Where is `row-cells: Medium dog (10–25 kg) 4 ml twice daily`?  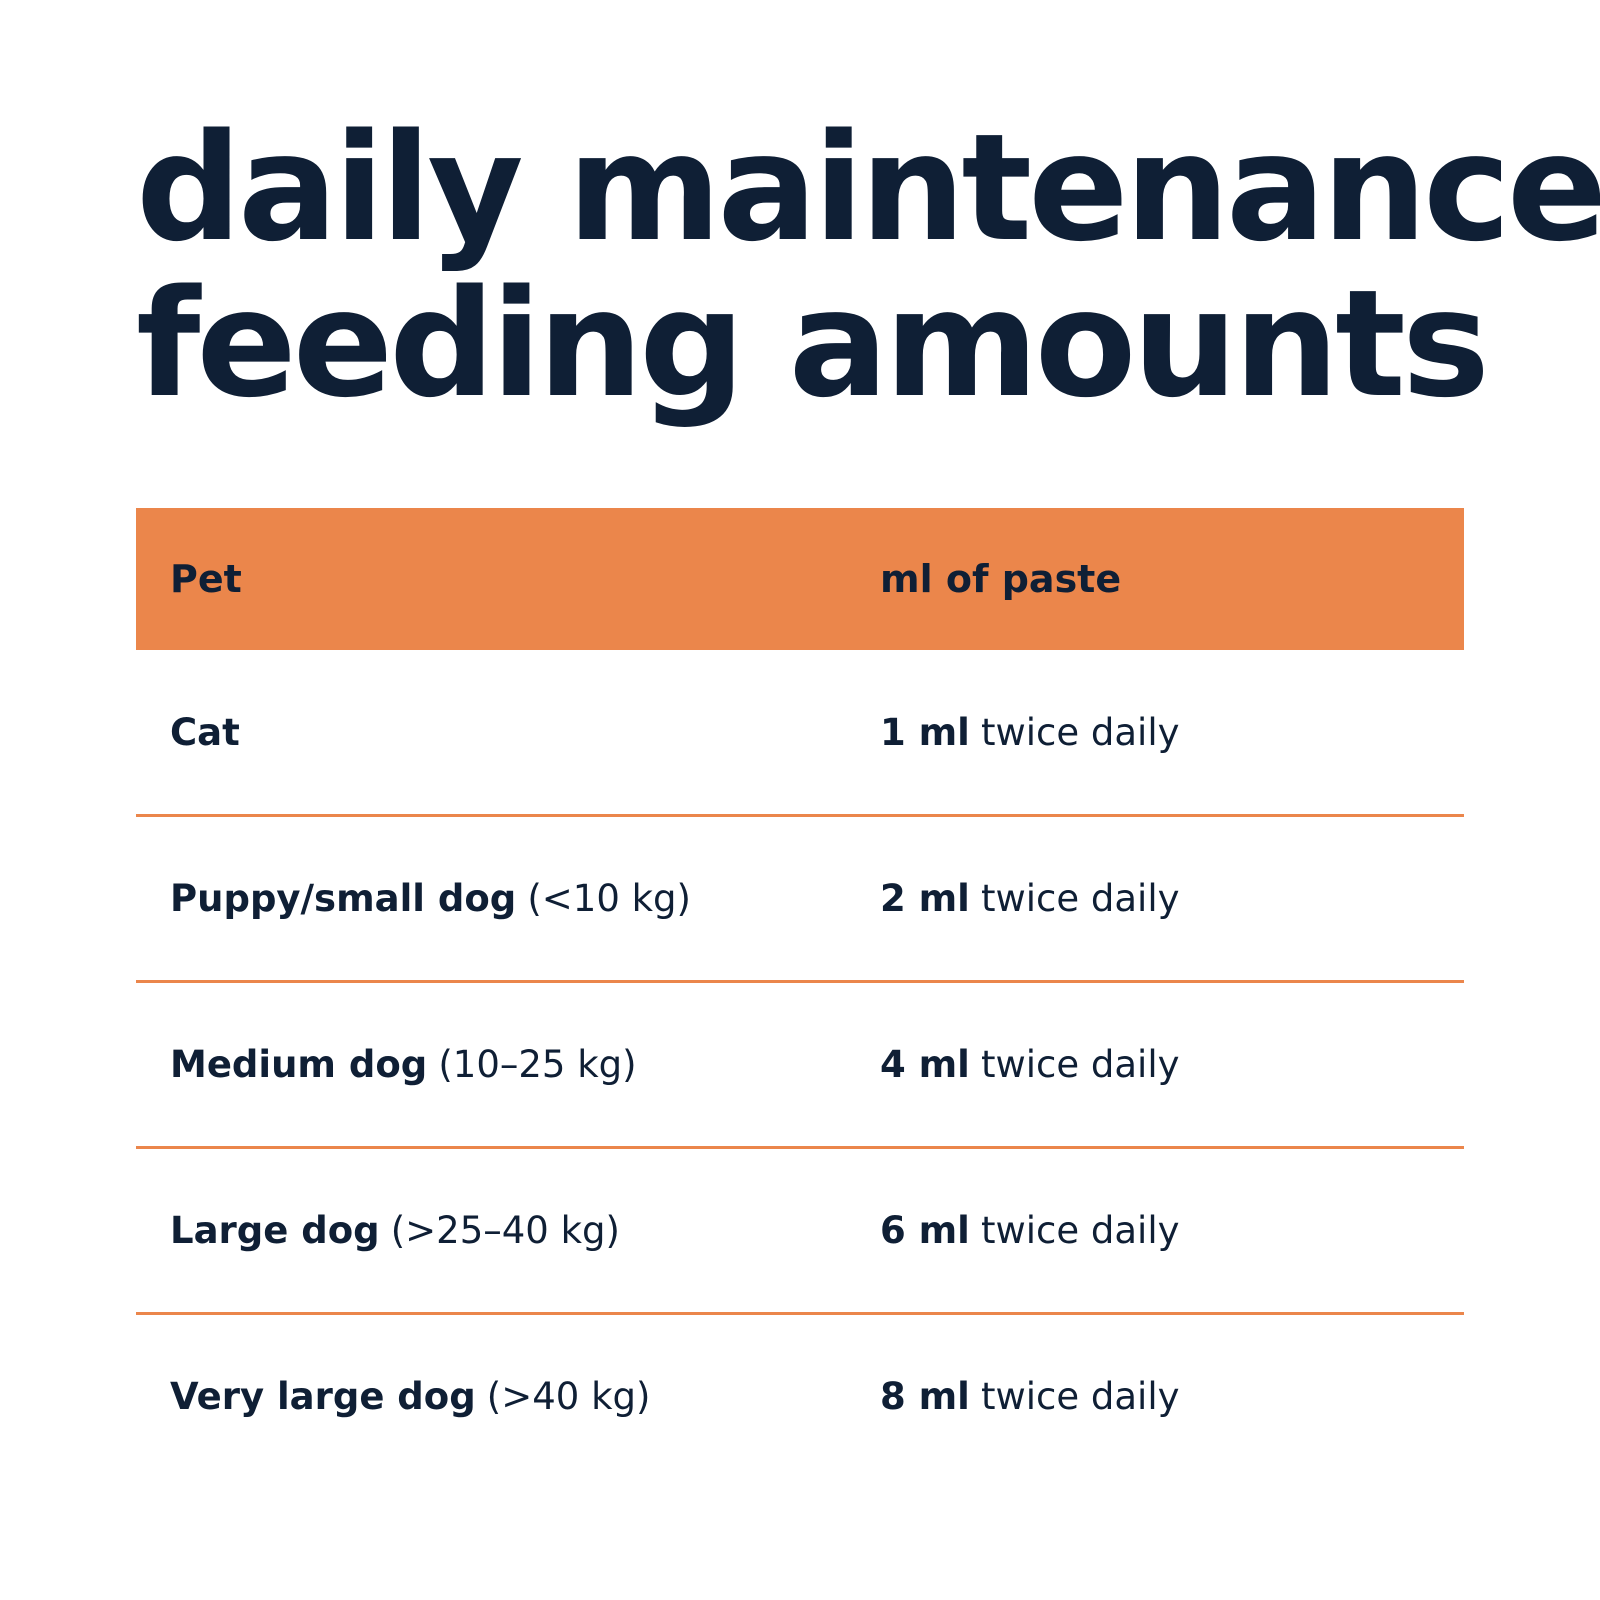
row-cells: Medium dog (10–25 kg) 4 ml twice daily is located at coordinates (800, 1064).